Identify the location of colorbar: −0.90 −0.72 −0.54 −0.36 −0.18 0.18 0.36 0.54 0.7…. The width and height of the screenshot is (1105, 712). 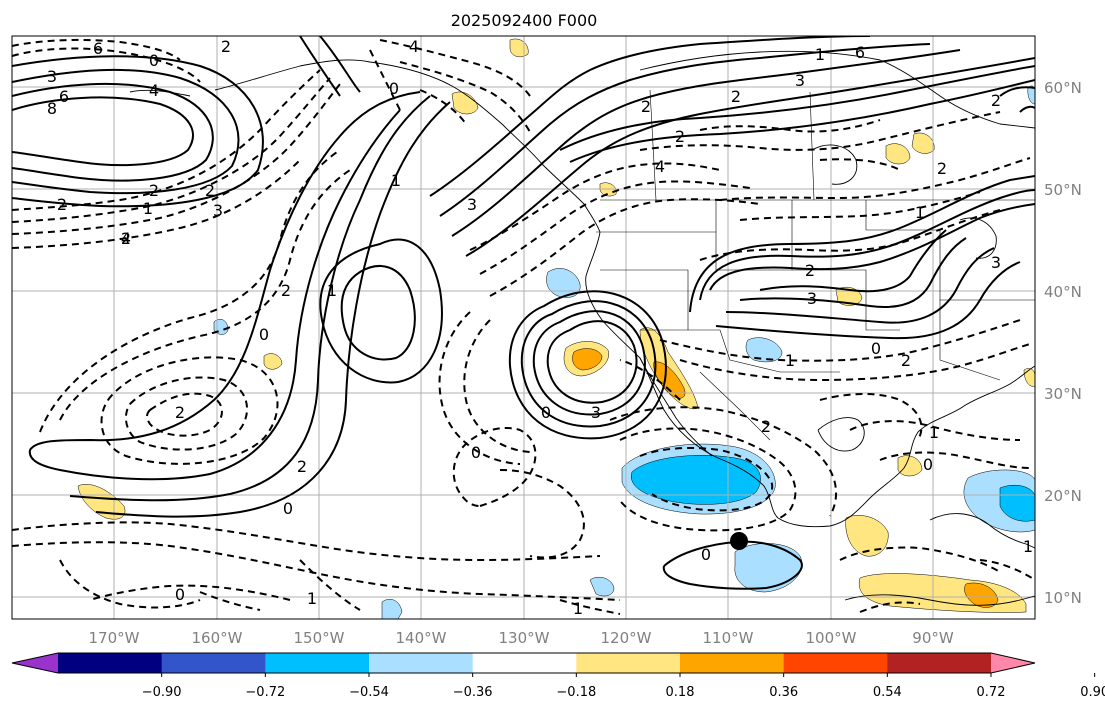
(558, 676).